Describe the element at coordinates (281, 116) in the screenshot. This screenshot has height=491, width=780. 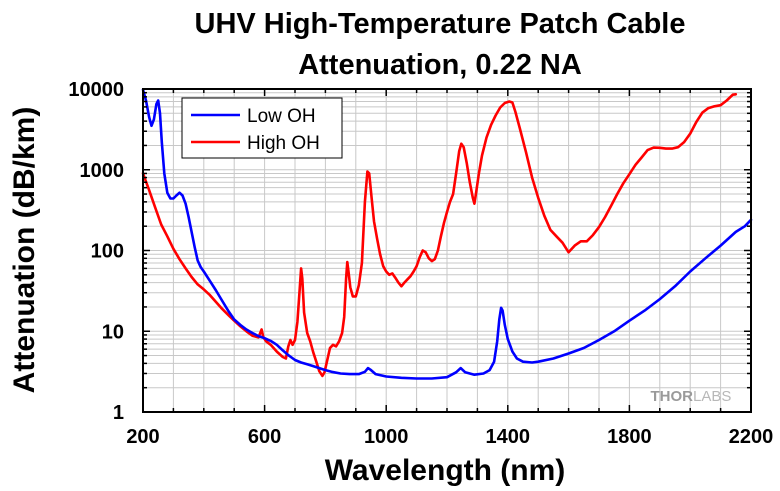
I see `legend-label-low-oh: Low OH` at that location.